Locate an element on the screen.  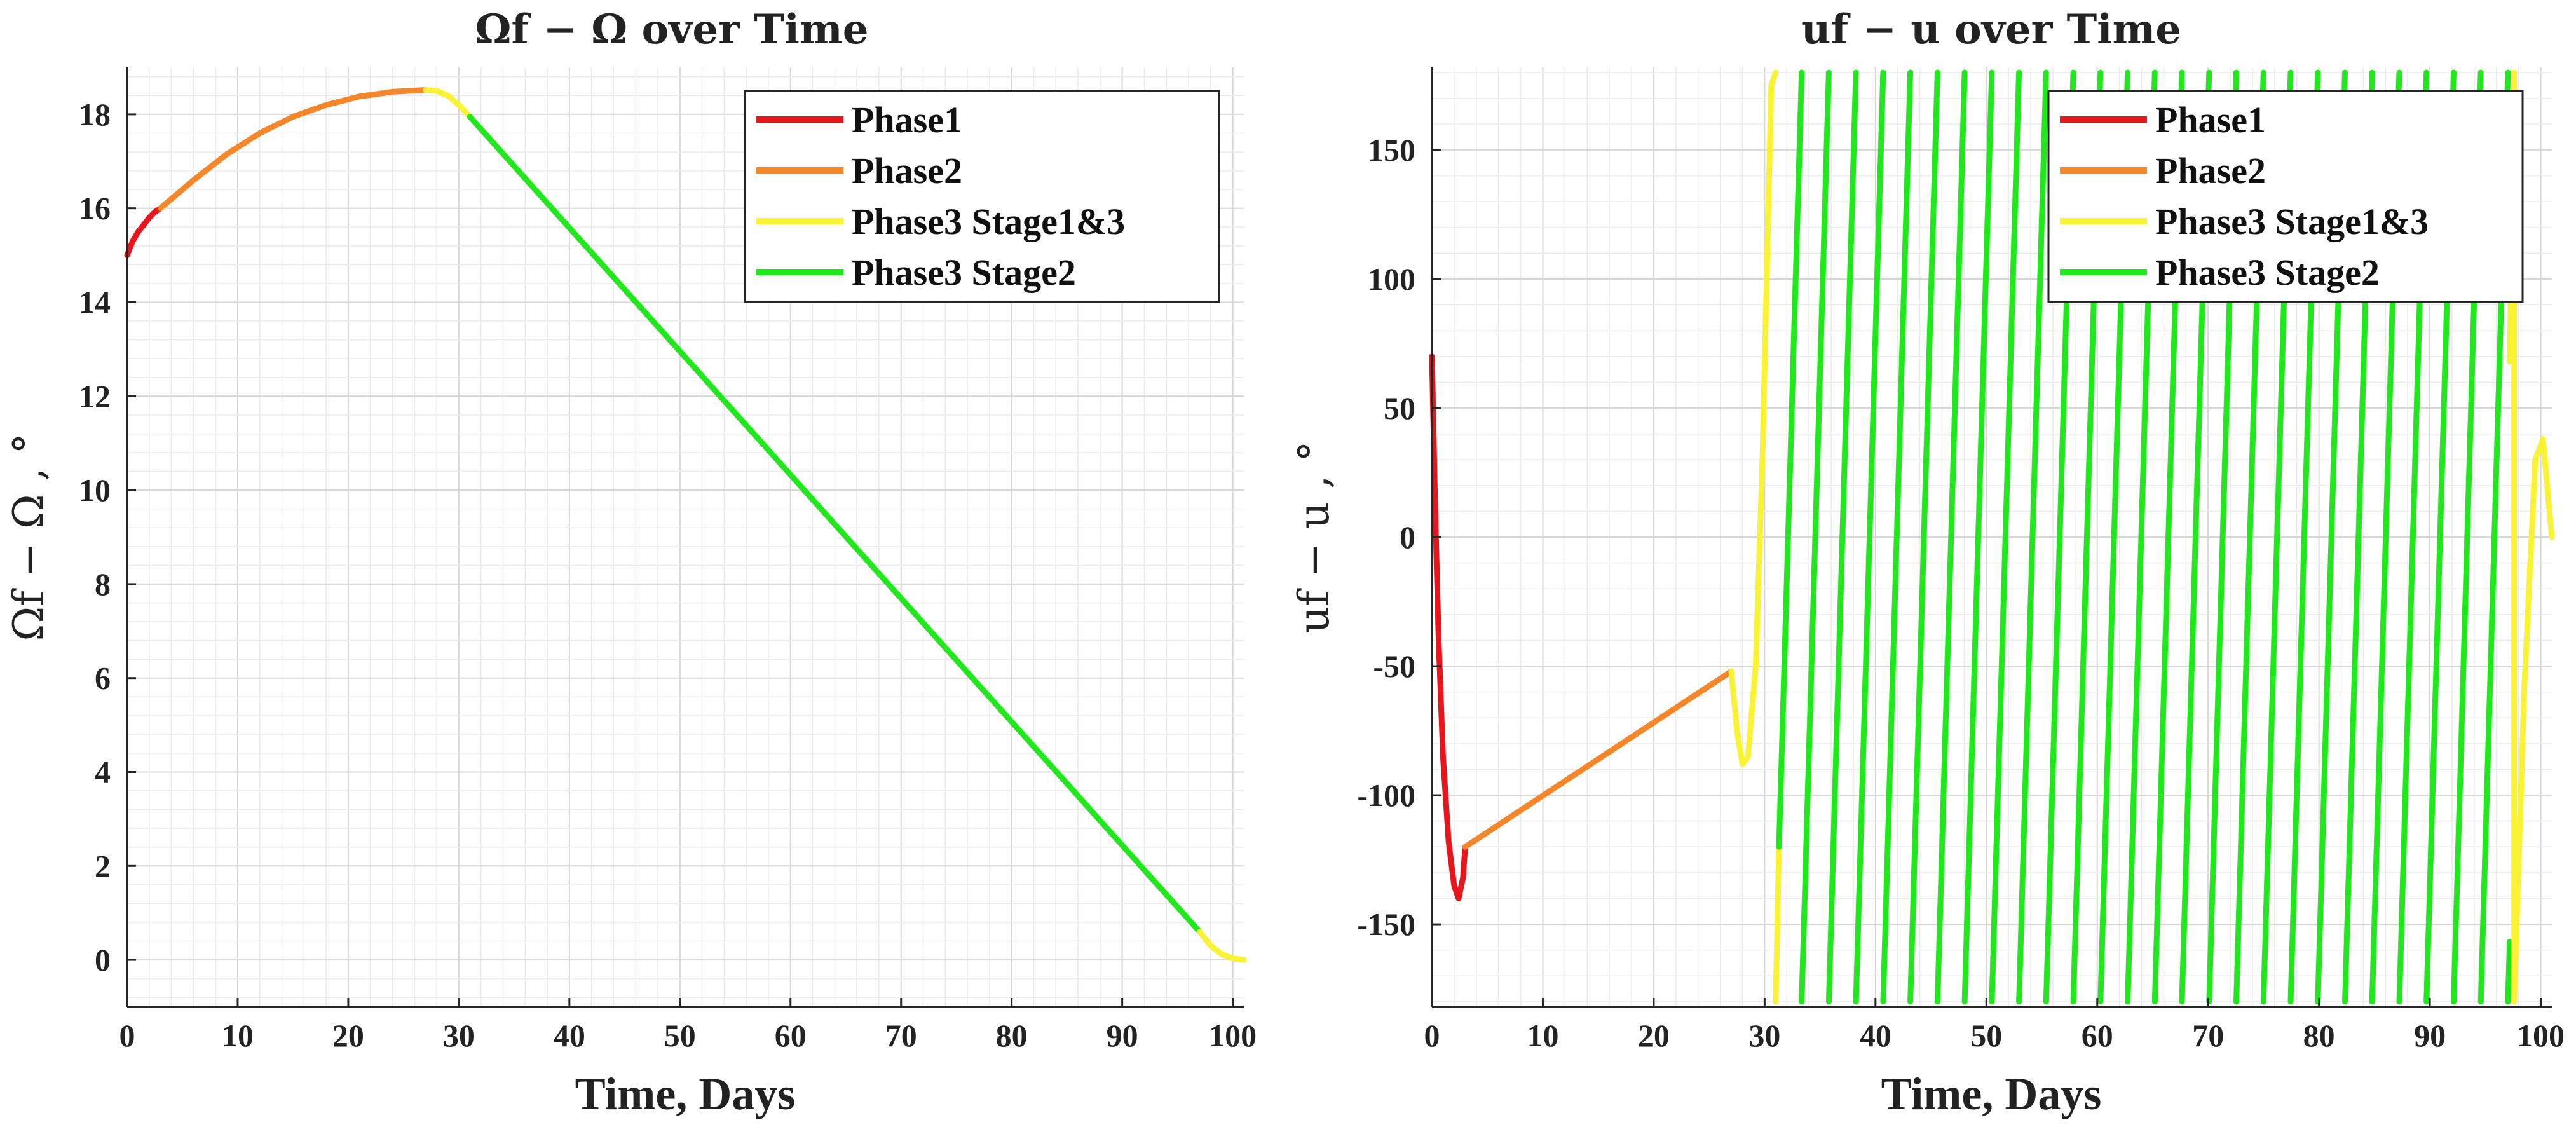
y-axis-label: uf − u , ° is located at coordinates (1314, 537).